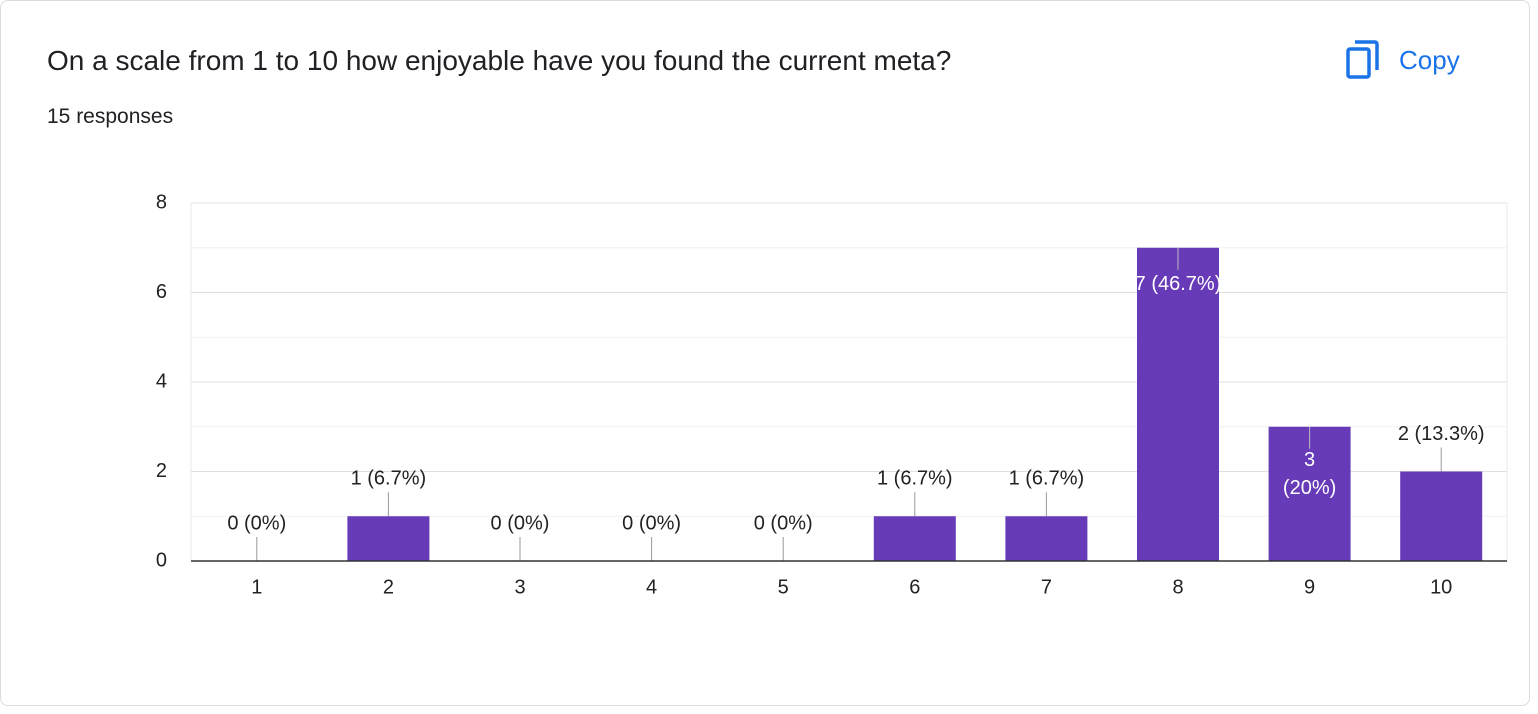  What do you see at coordinates (161, 292) in the screenshot?
I see `y-tick-label: 6` at bounding box center [161, 292].